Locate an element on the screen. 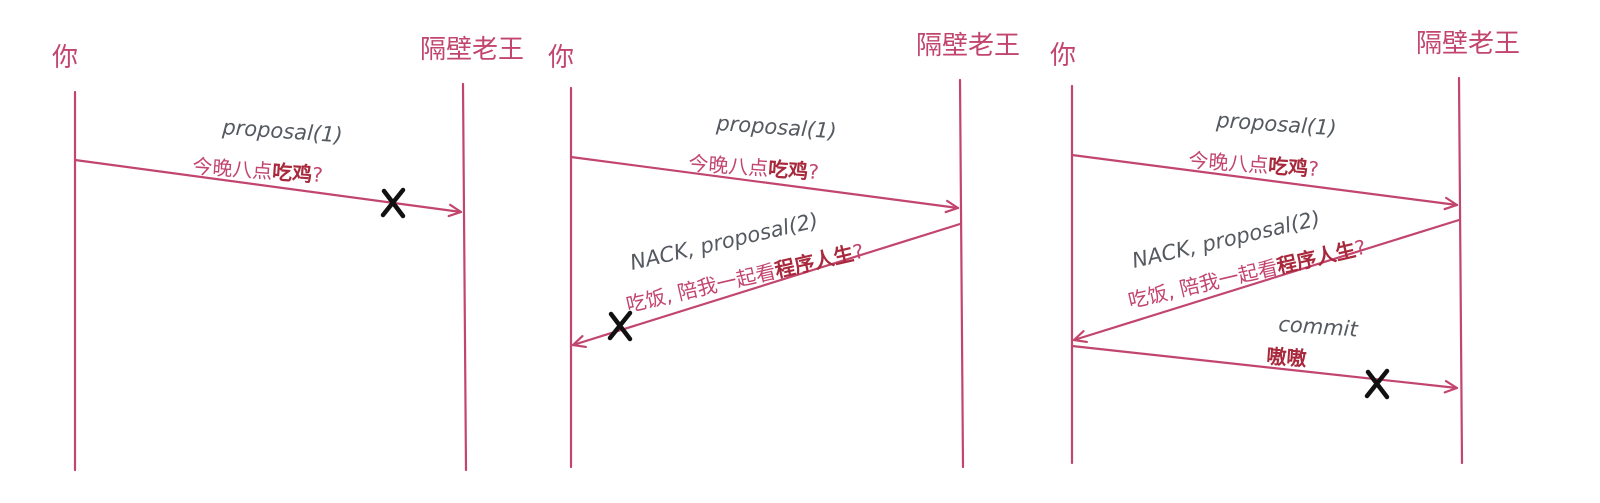 The height and width of the screenshot is (503, 1600). message-label-zh-emphasis: 嗷嗷 is located at coordinates (1287, 357).